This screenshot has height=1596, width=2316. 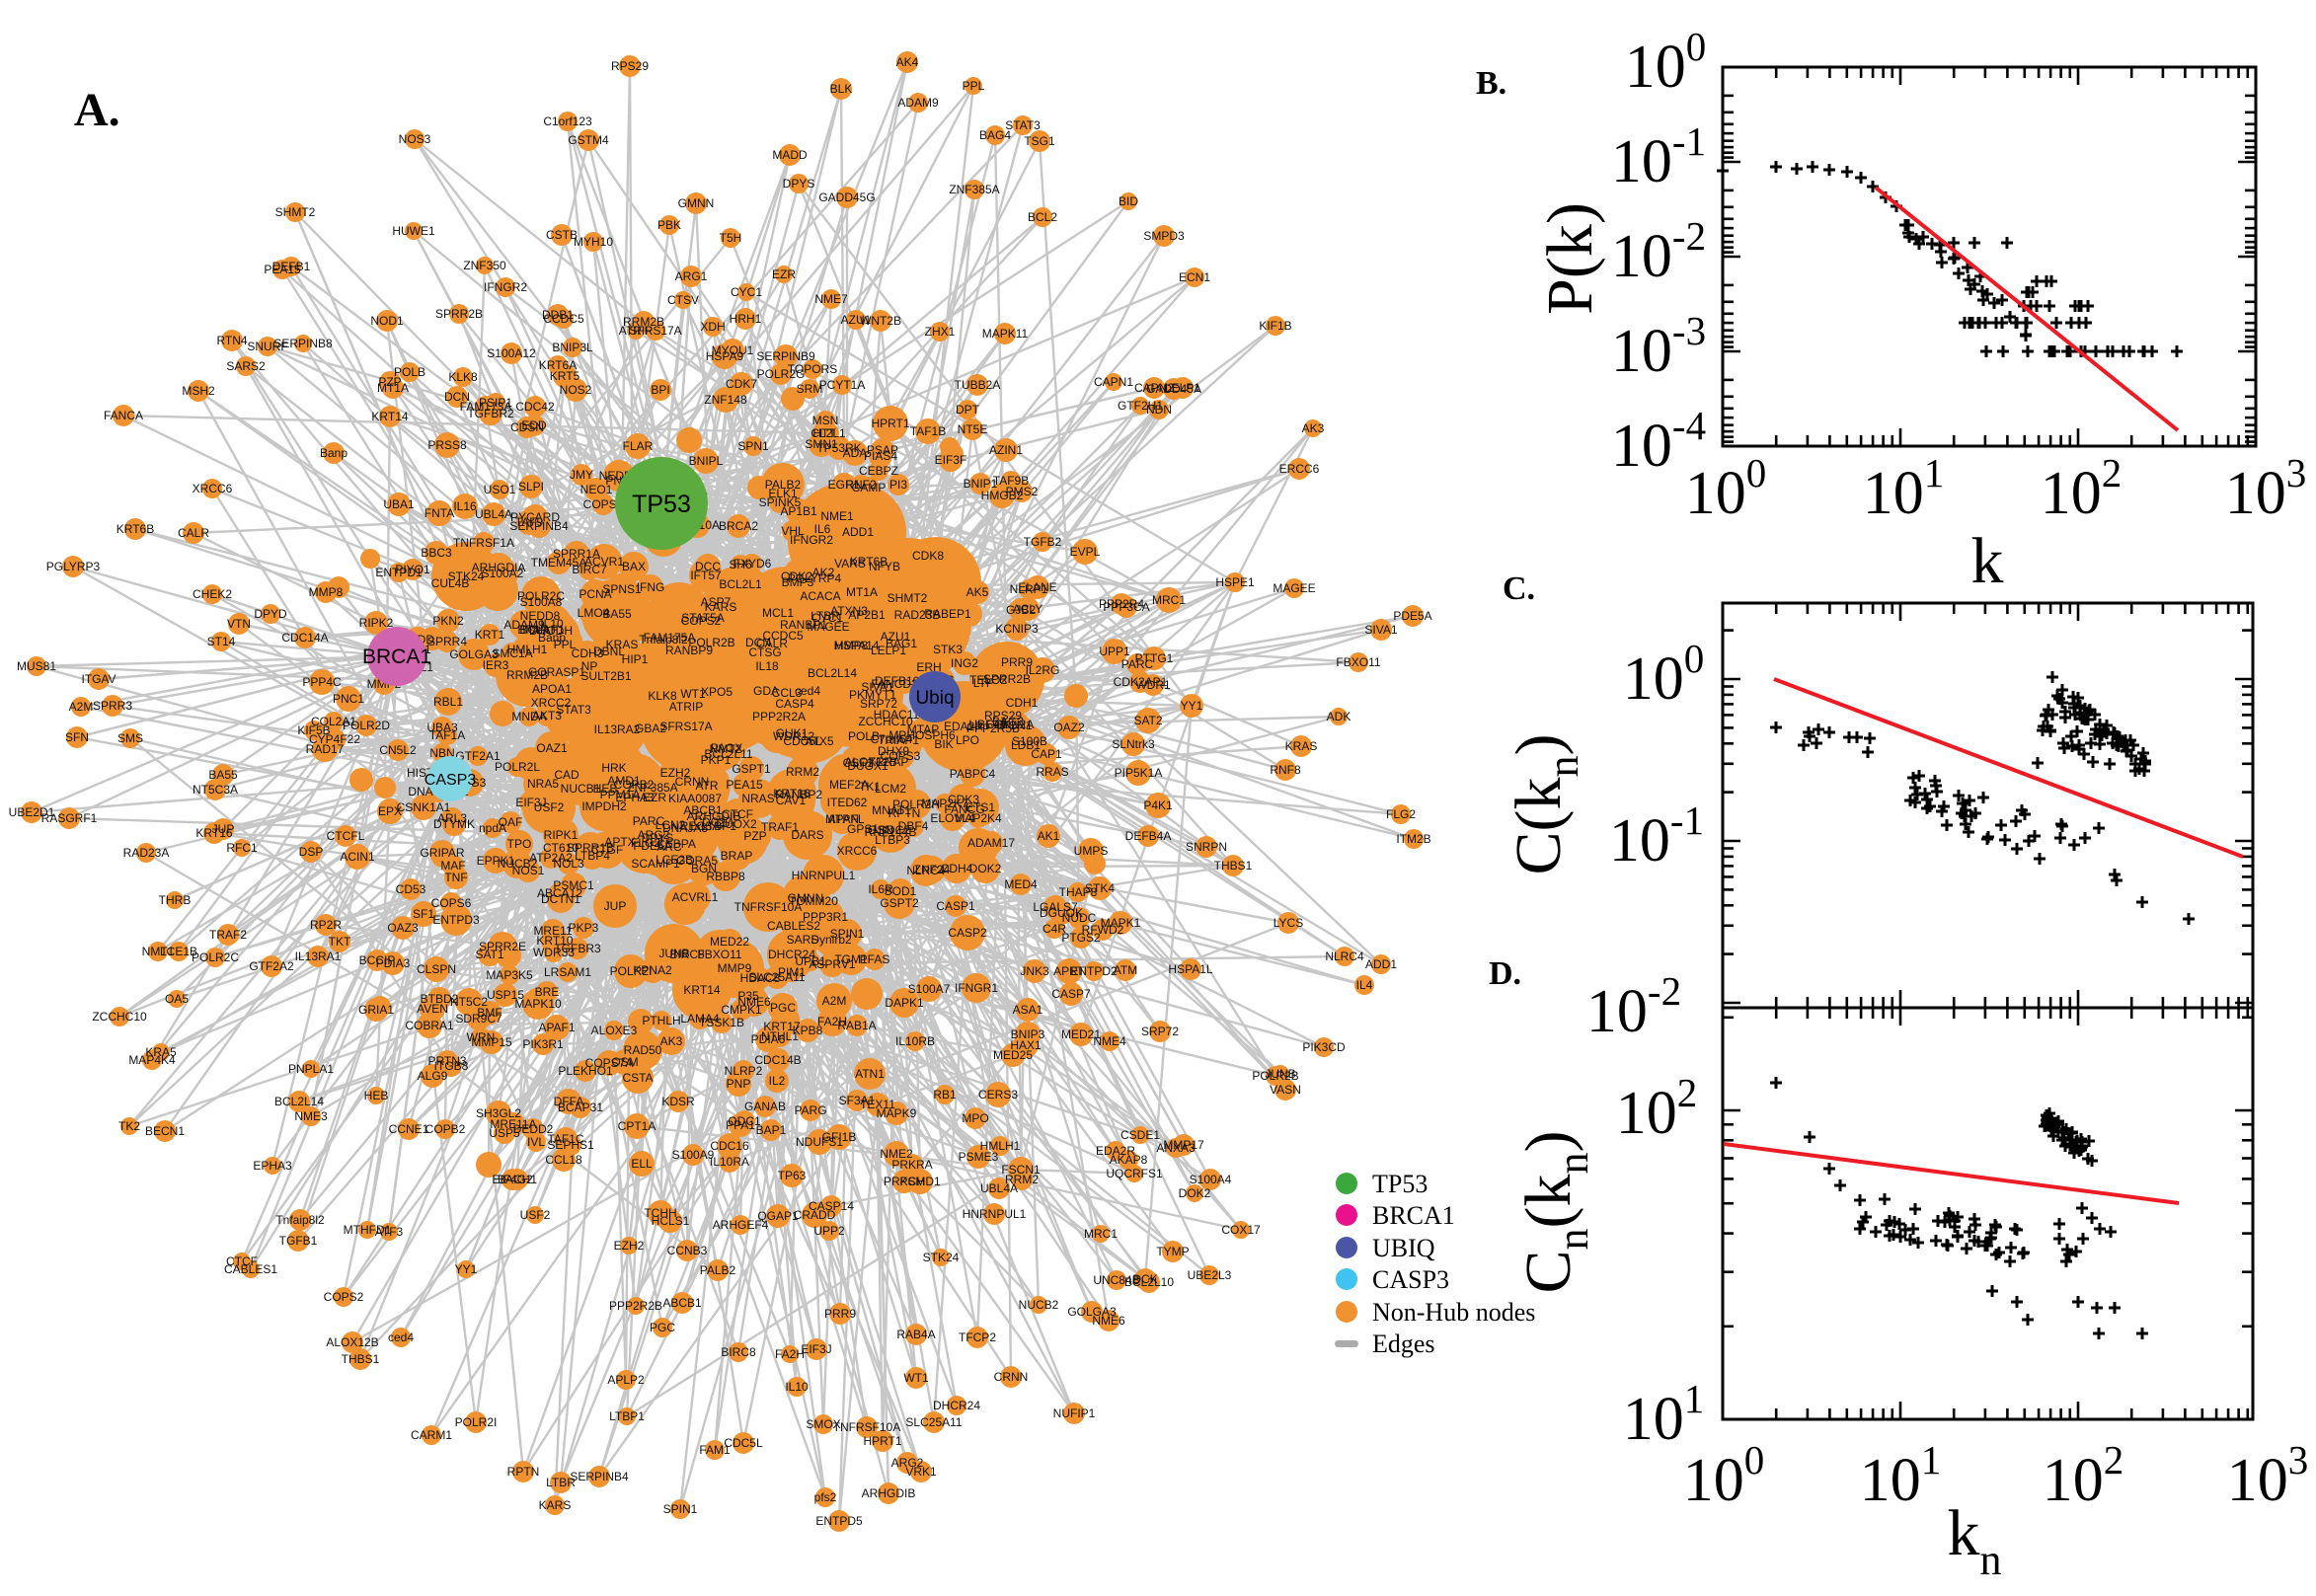 I want to click on svg-text: ADAM17, so click(x=991, y=843).